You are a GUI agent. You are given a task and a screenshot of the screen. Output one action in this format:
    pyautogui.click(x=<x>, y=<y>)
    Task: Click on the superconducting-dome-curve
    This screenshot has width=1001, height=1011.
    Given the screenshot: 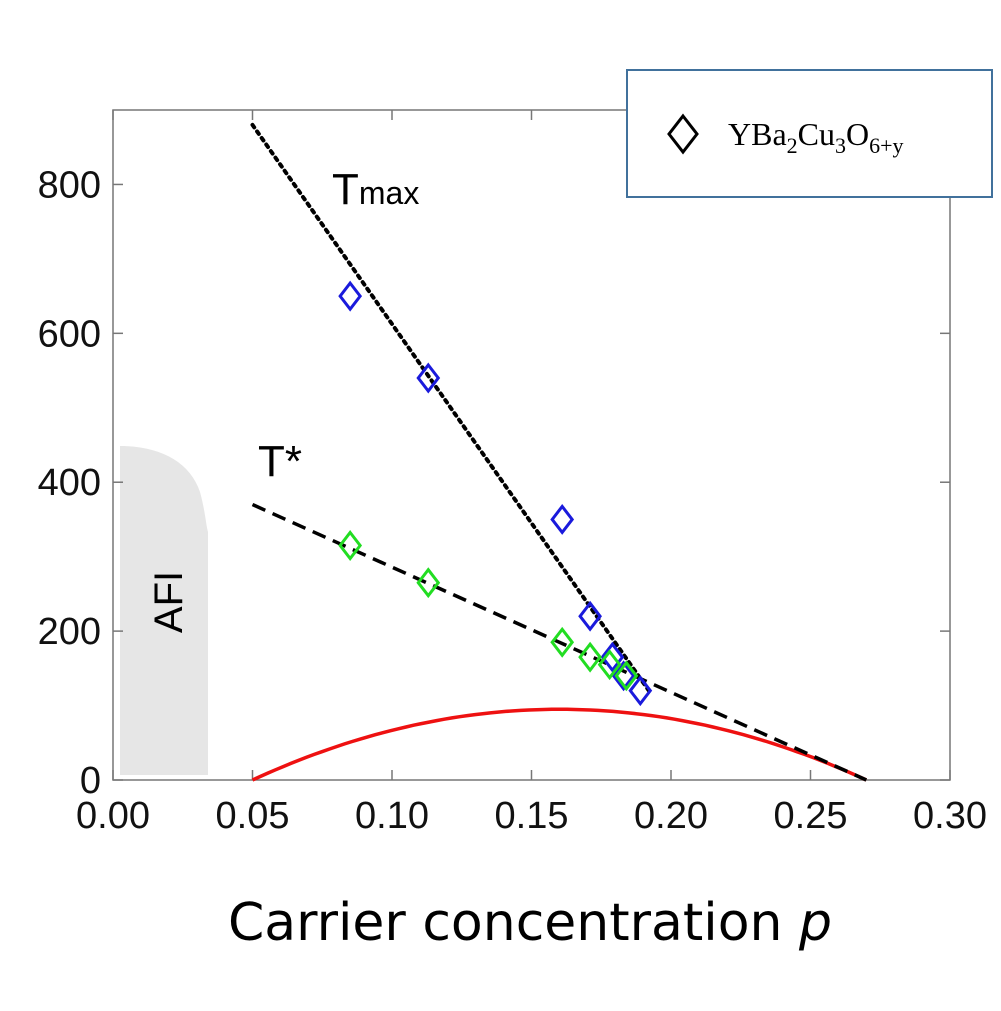 What is the action you would take?
    pyautogui.click(x=559, y=744)
    